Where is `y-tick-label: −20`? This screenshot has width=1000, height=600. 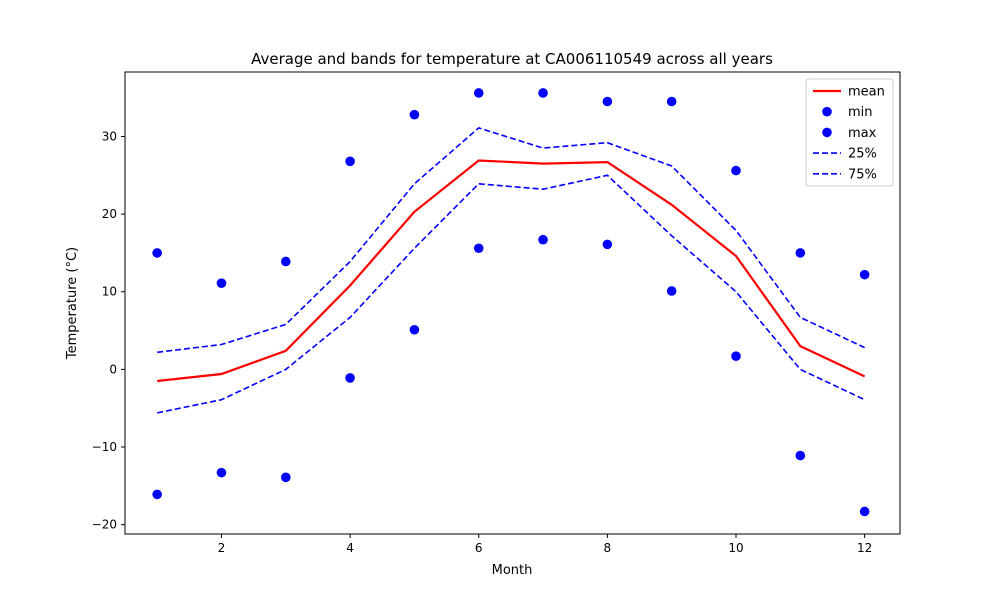 y-tick-label: −20 is located at coordinates (104, 525).